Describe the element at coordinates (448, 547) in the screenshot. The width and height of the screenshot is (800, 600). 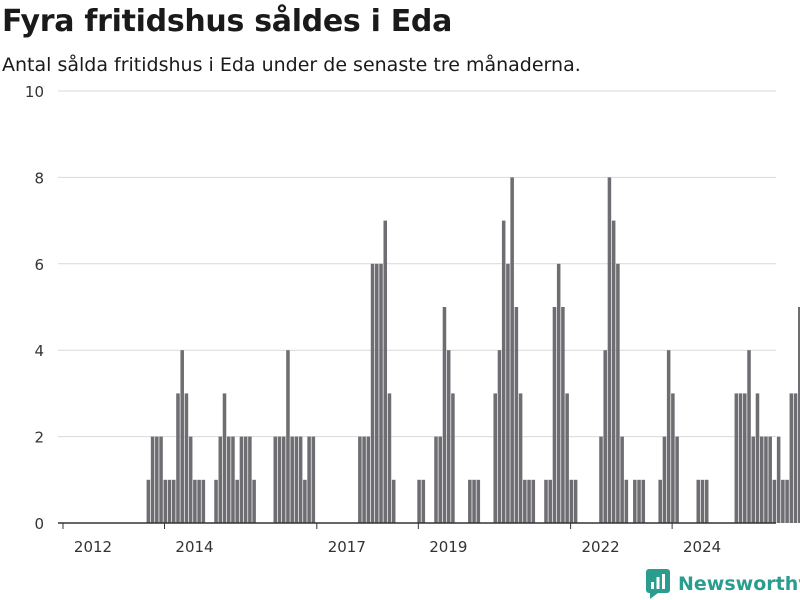
I see `x-tick-label: 2019` at that location.